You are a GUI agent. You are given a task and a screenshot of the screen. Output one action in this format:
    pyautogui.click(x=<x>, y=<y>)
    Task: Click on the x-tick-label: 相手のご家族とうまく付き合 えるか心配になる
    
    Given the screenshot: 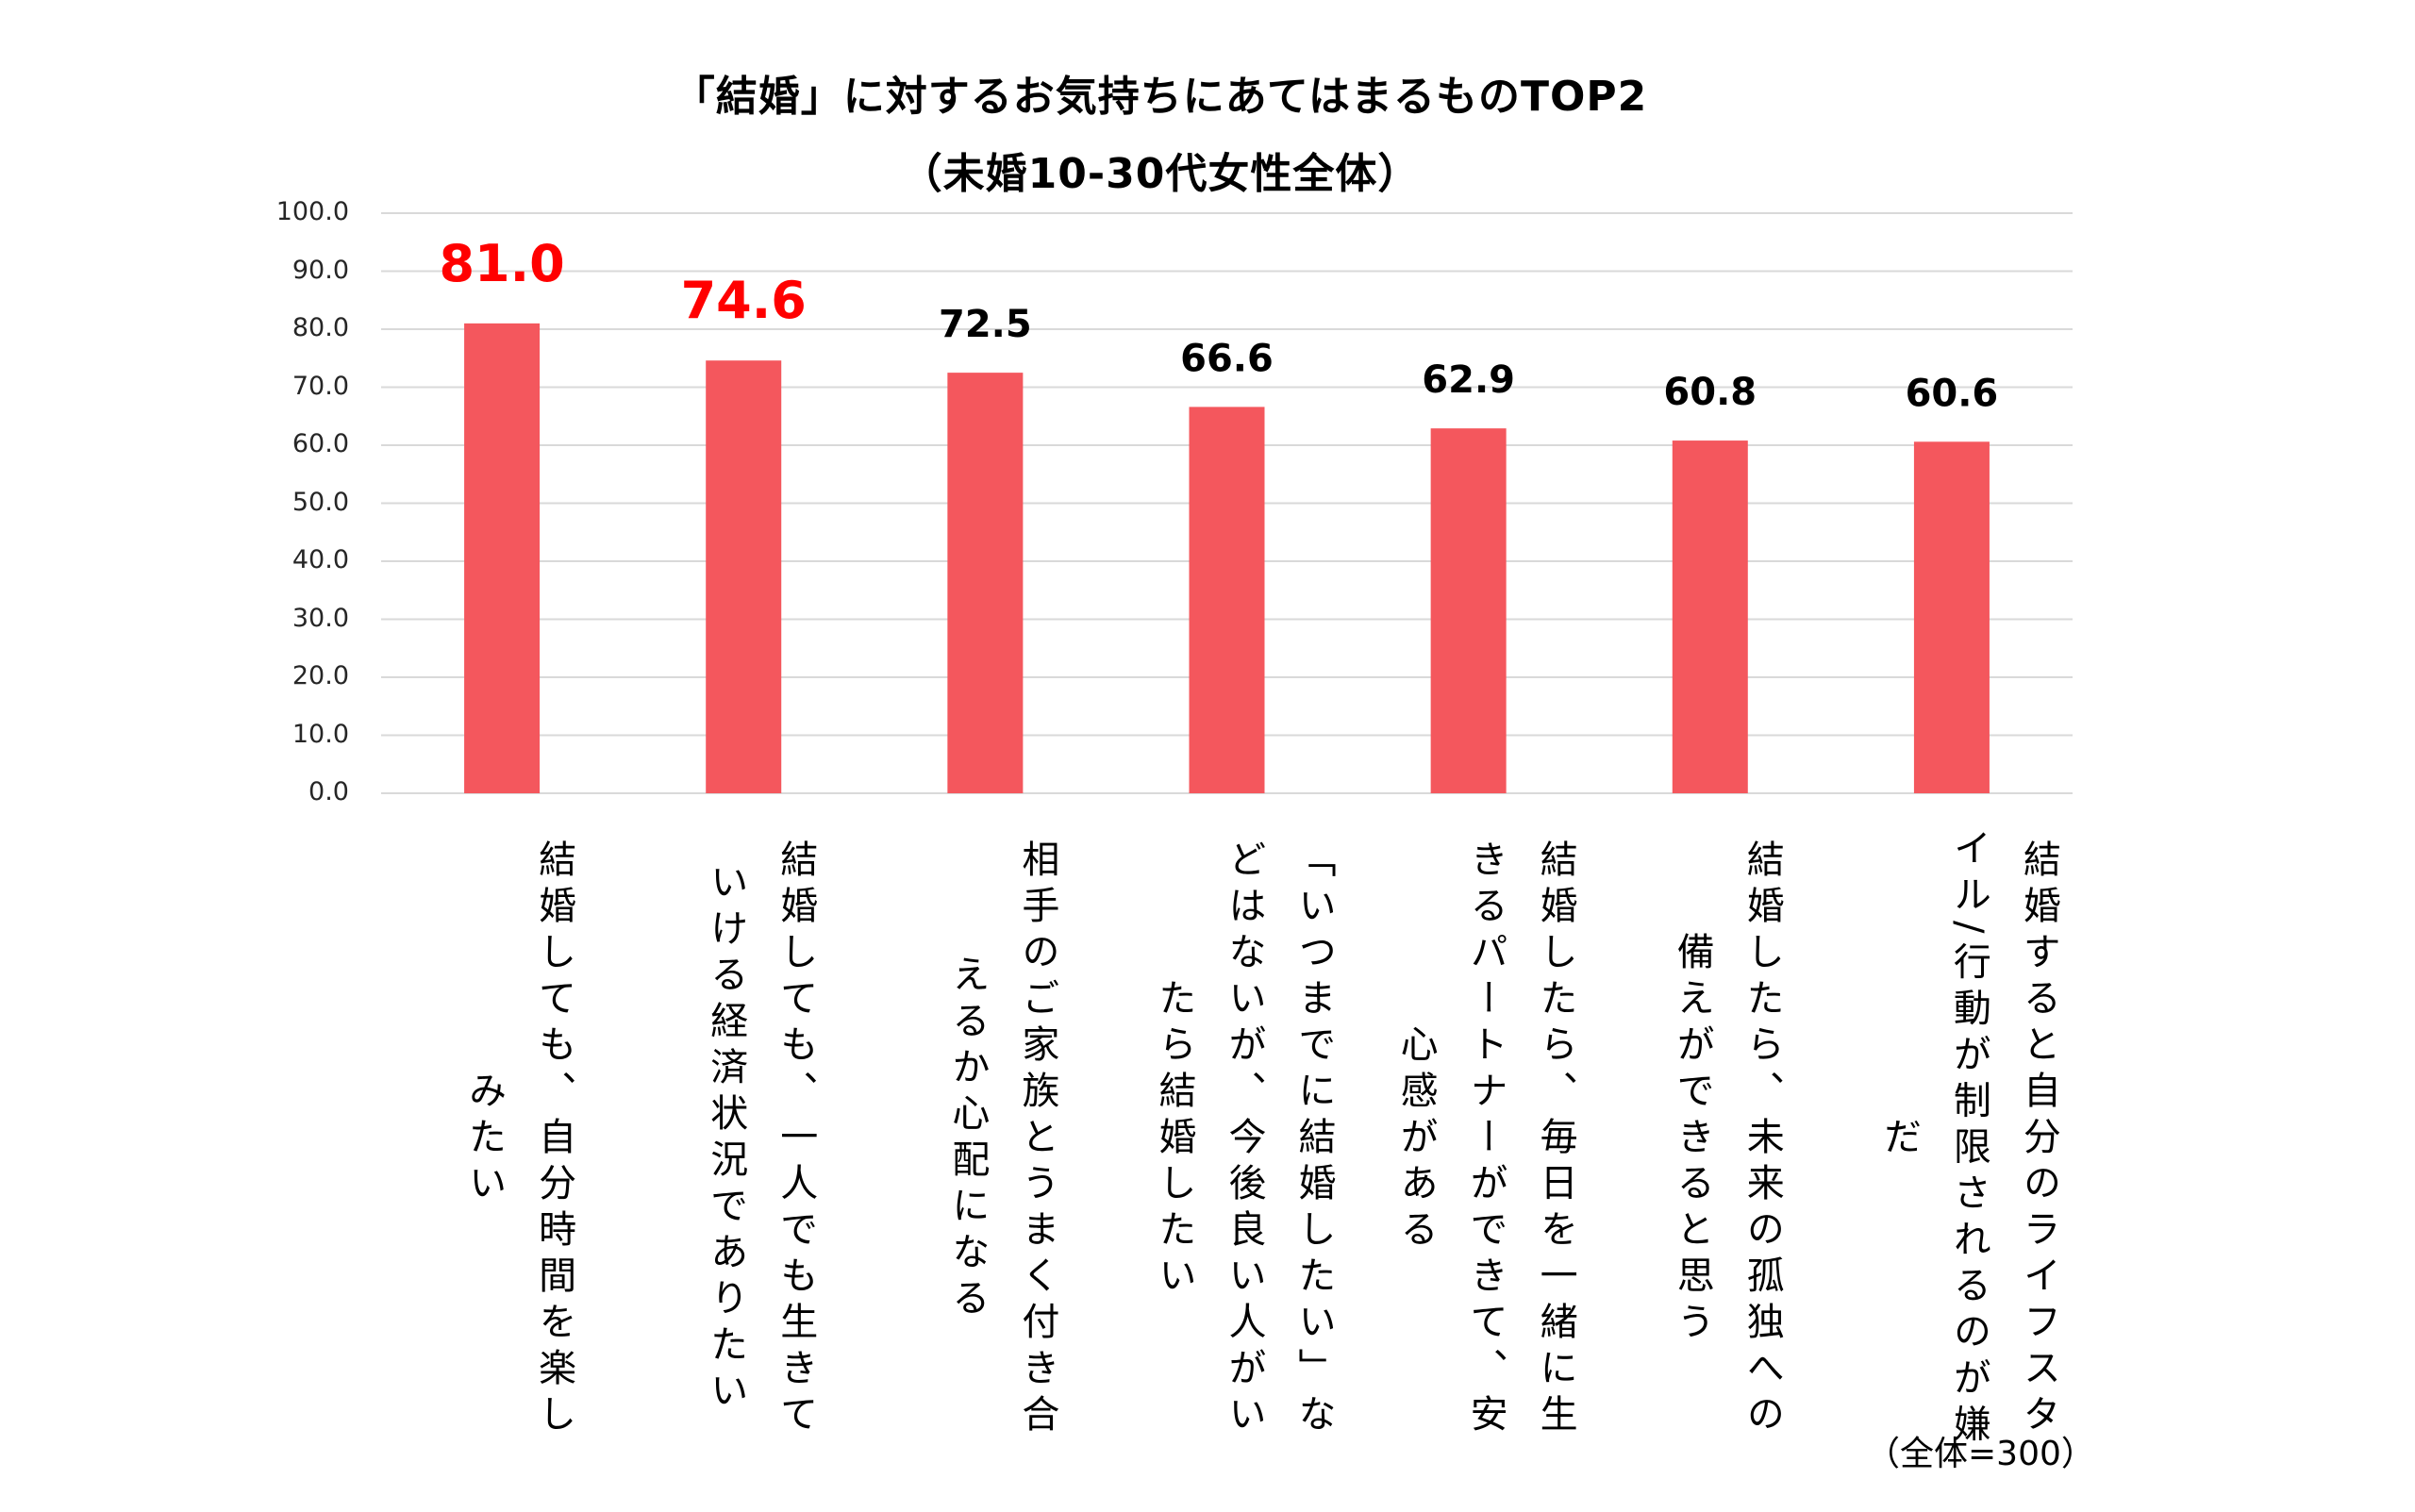 What is the action you would take?
    pyautogui.click(x=1002, y=1139)
    